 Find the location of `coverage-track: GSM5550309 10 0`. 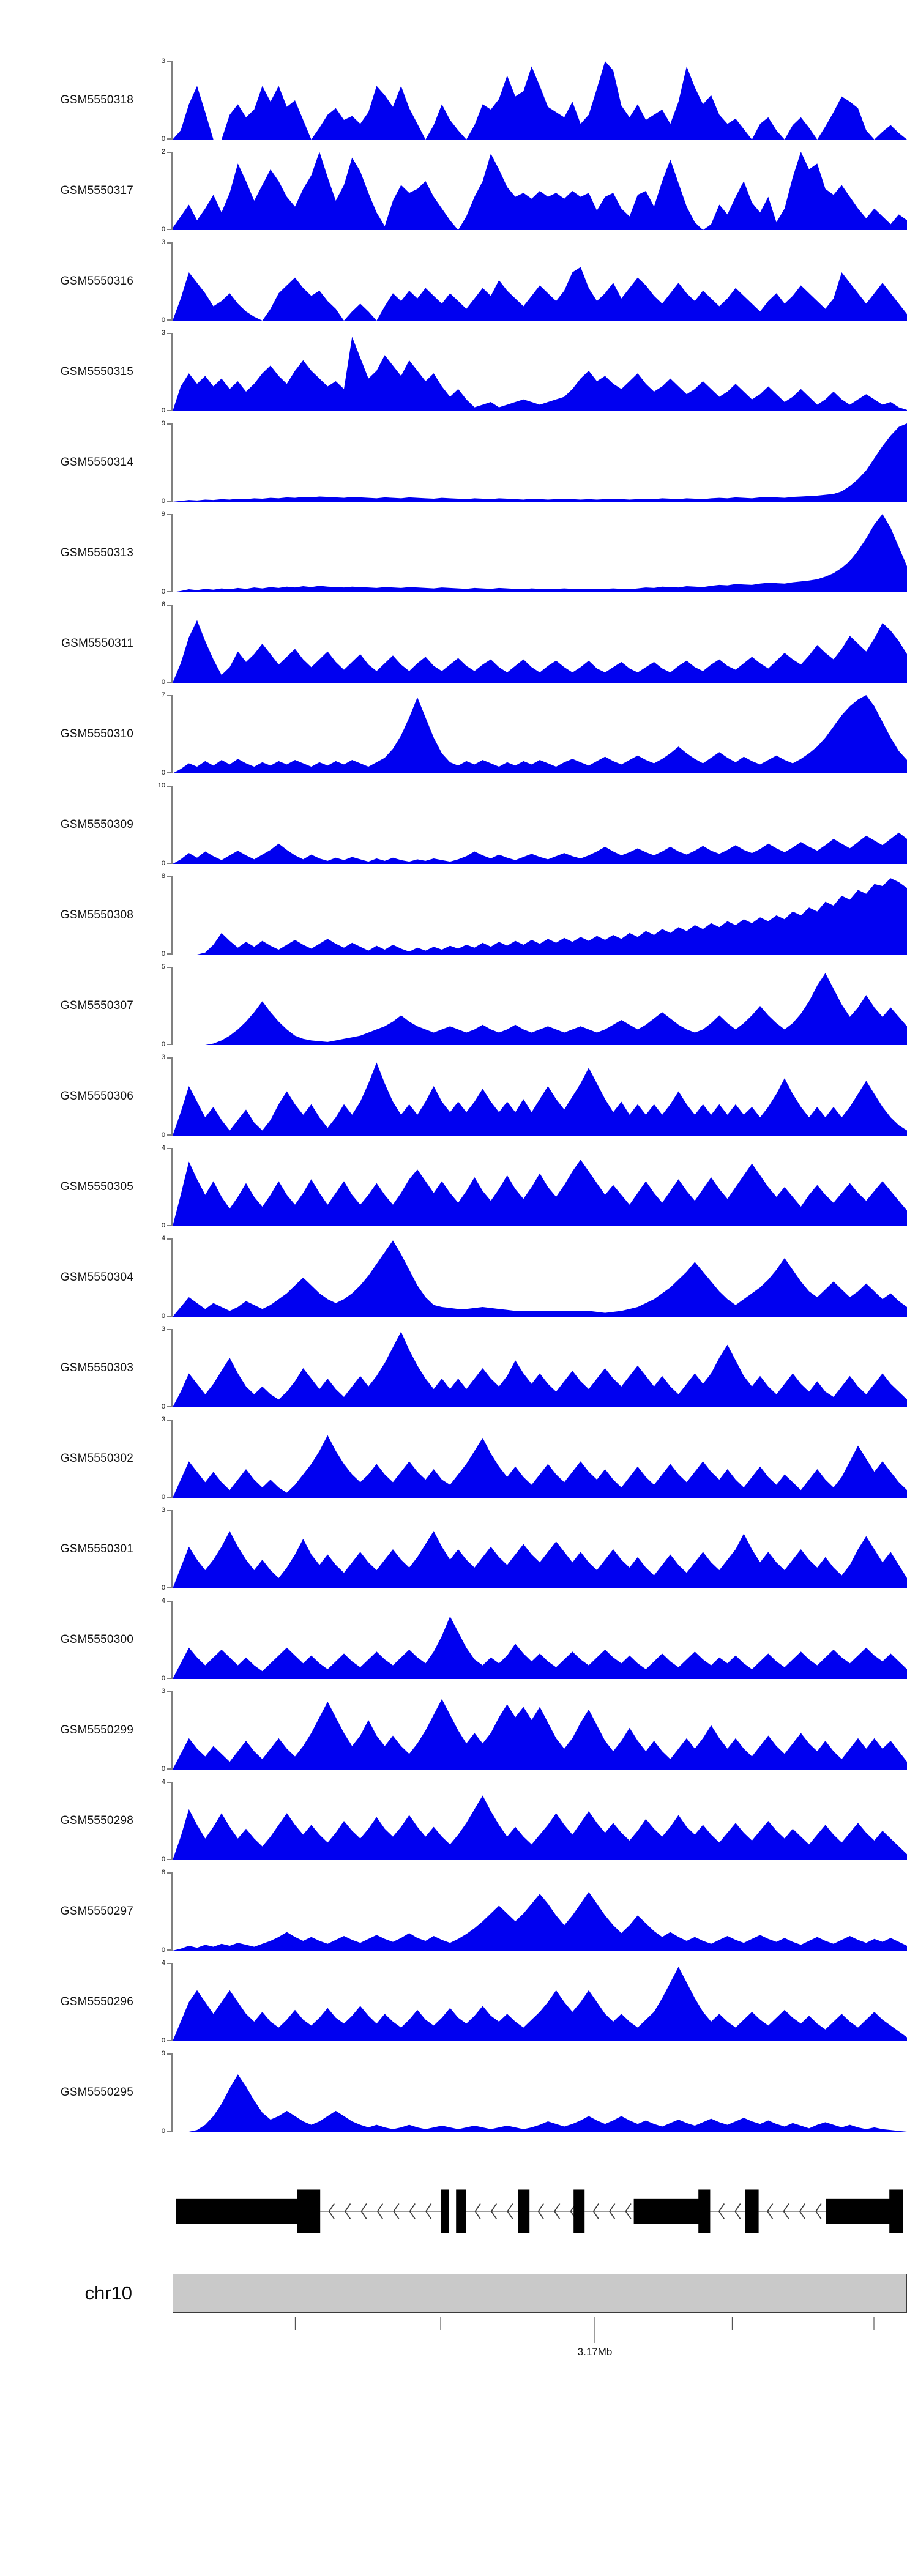

coverage-track: GSM5550309 10 0 is located at coordinates (459, 829).